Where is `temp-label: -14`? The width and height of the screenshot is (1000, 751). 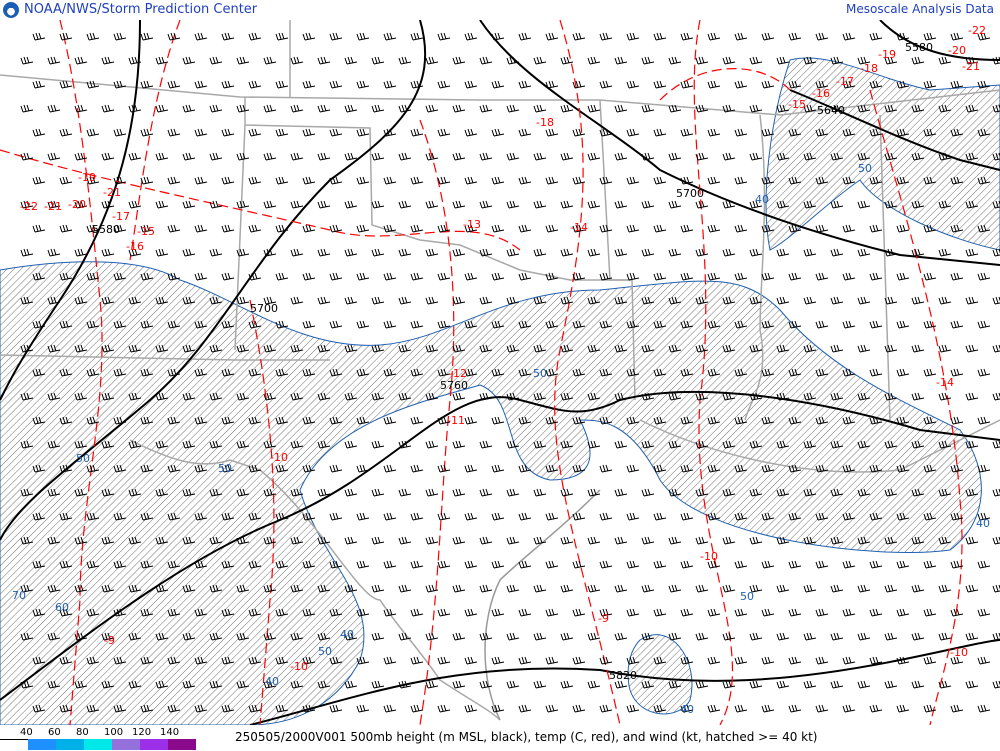 temp-label: -14 is located at coordinates (945, 382).